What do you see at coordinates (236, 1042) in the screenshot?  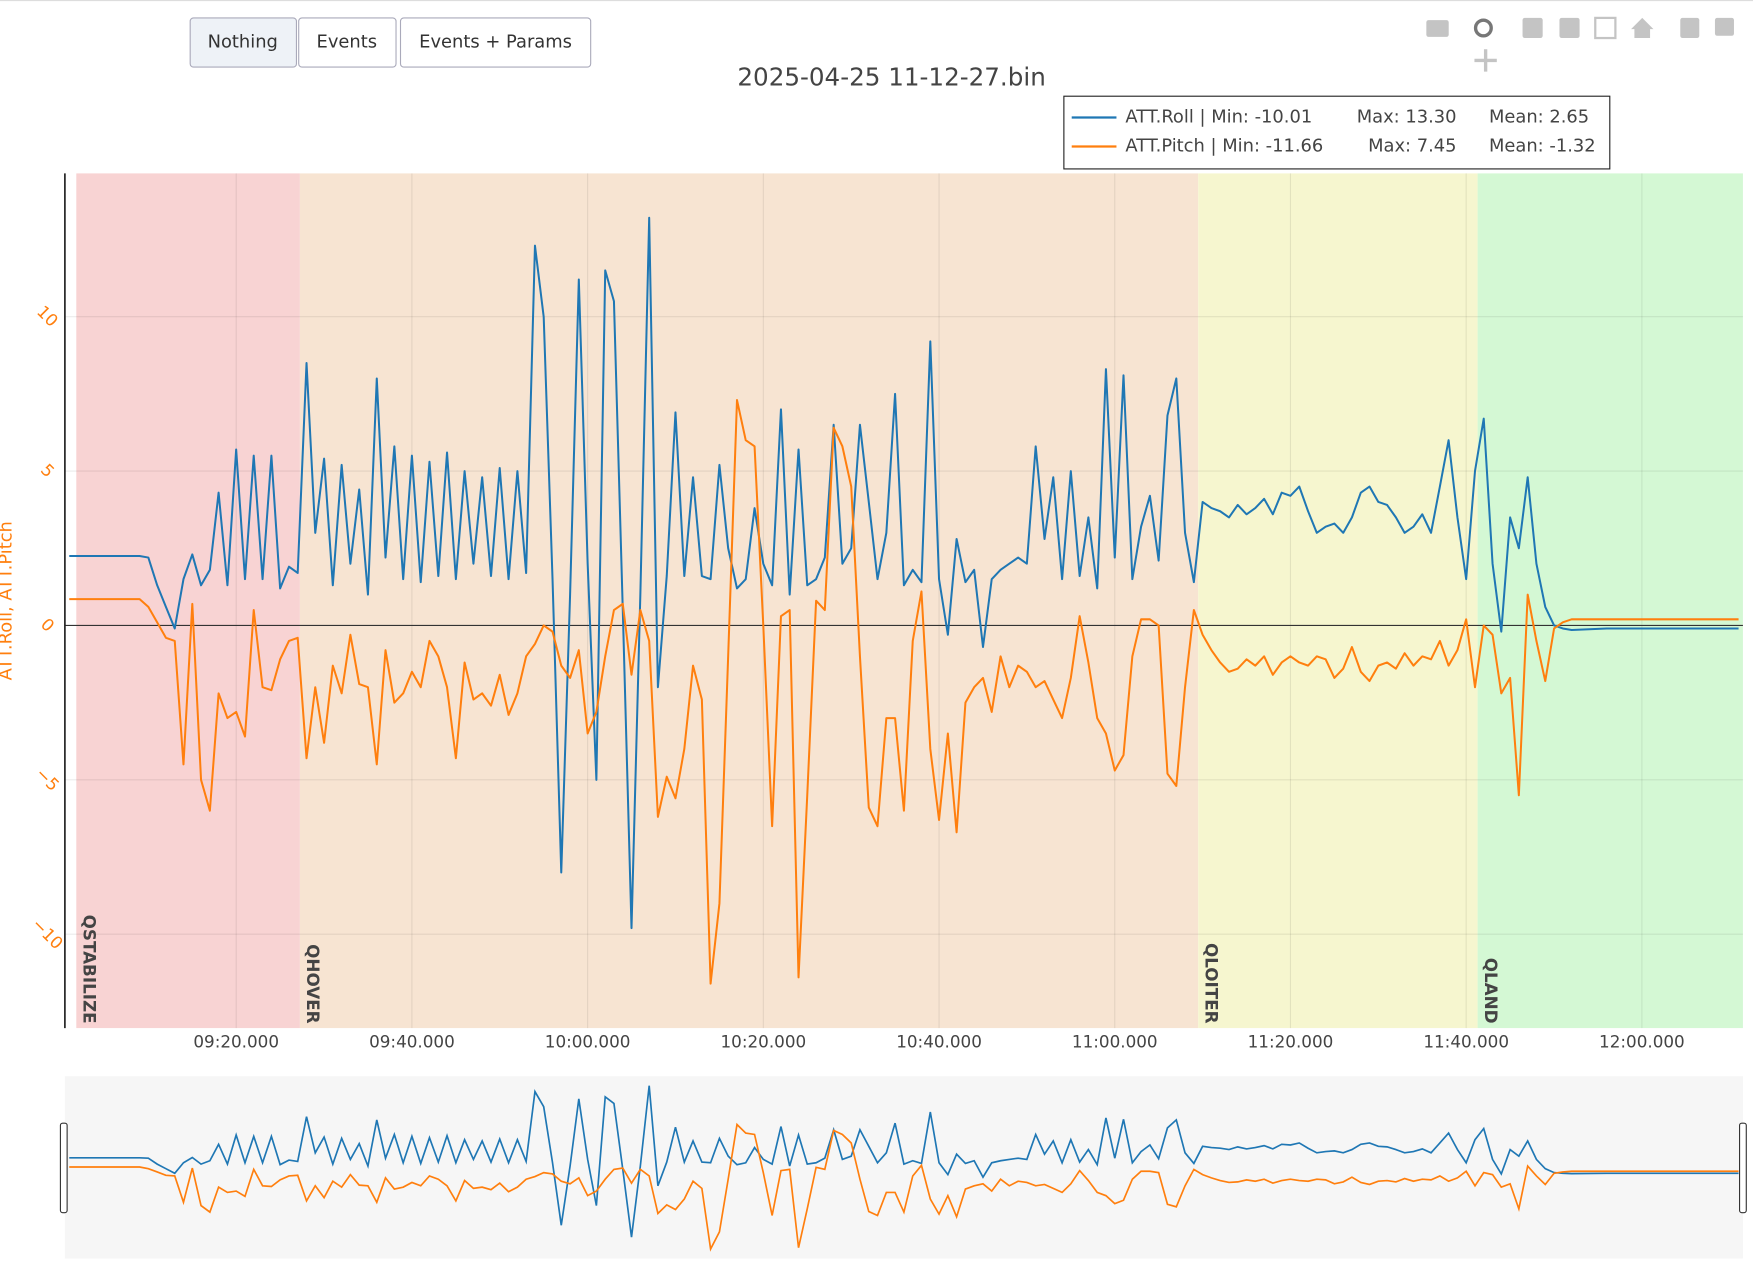 I see `x-tick-label: 09:20.000` at bounding box center [236, 1042].